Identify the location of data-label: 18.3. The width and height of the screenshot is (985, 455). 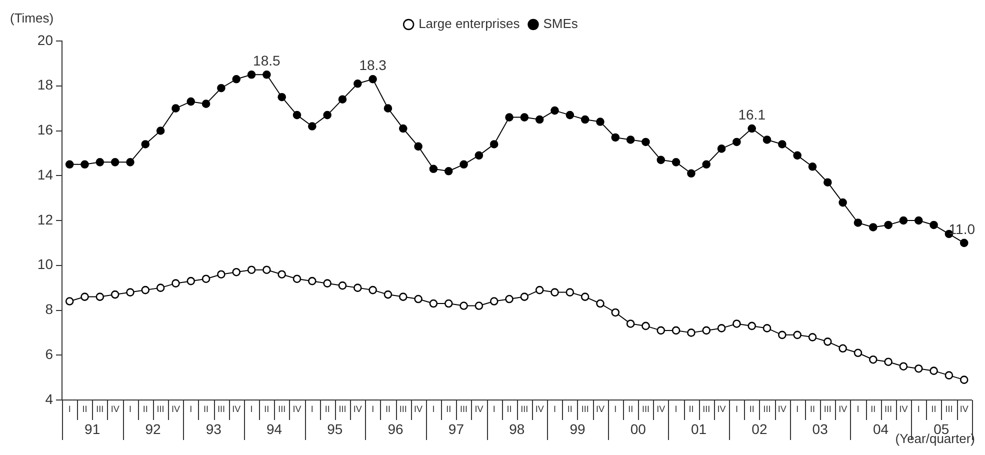
(373, 65).